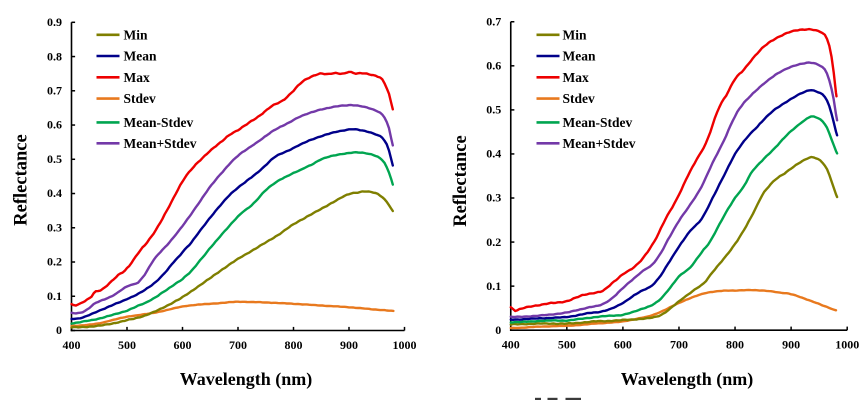  I want to click on svg-text: 0.9, so click(54, 22).